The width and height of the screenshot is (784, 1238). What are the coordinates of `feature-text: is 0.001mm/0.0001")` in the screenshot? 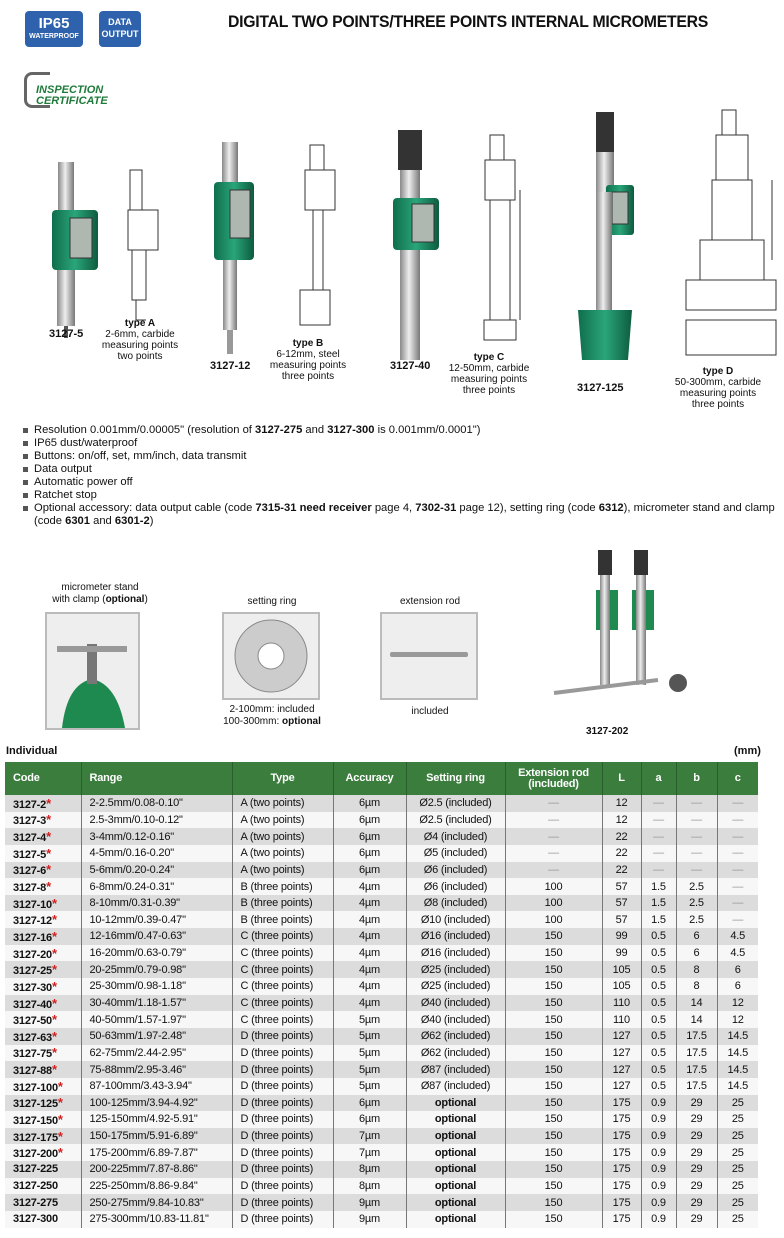 It's located at (427, 430).